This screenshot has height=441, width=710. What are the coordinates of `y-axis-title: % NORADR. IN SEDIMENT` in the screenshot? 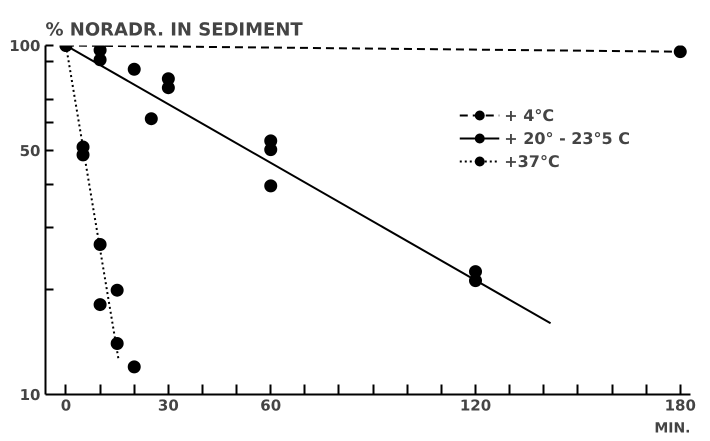 It's located at (175, 30).